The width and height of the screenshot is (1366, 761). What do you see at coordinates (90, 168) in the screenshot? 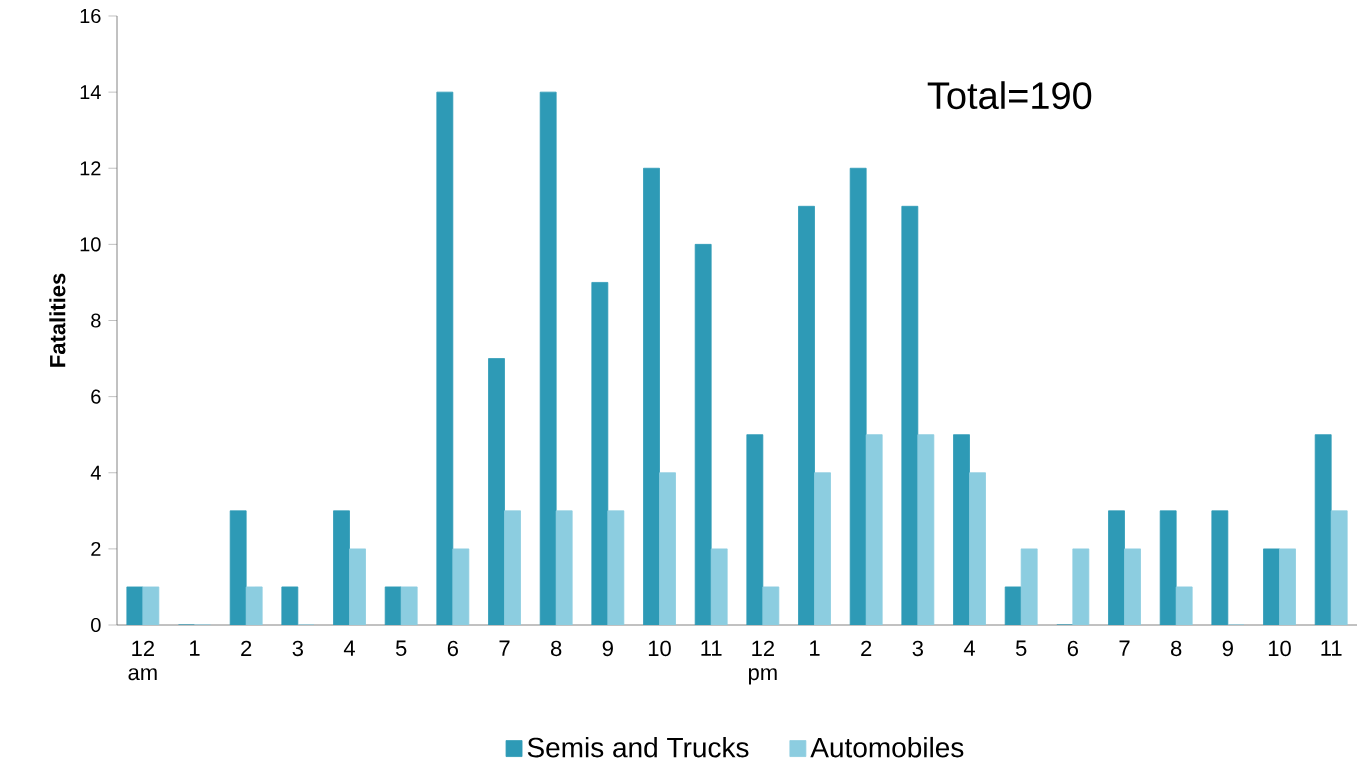
I see `y-tick-label: 12` at bounding box center [90, 168].